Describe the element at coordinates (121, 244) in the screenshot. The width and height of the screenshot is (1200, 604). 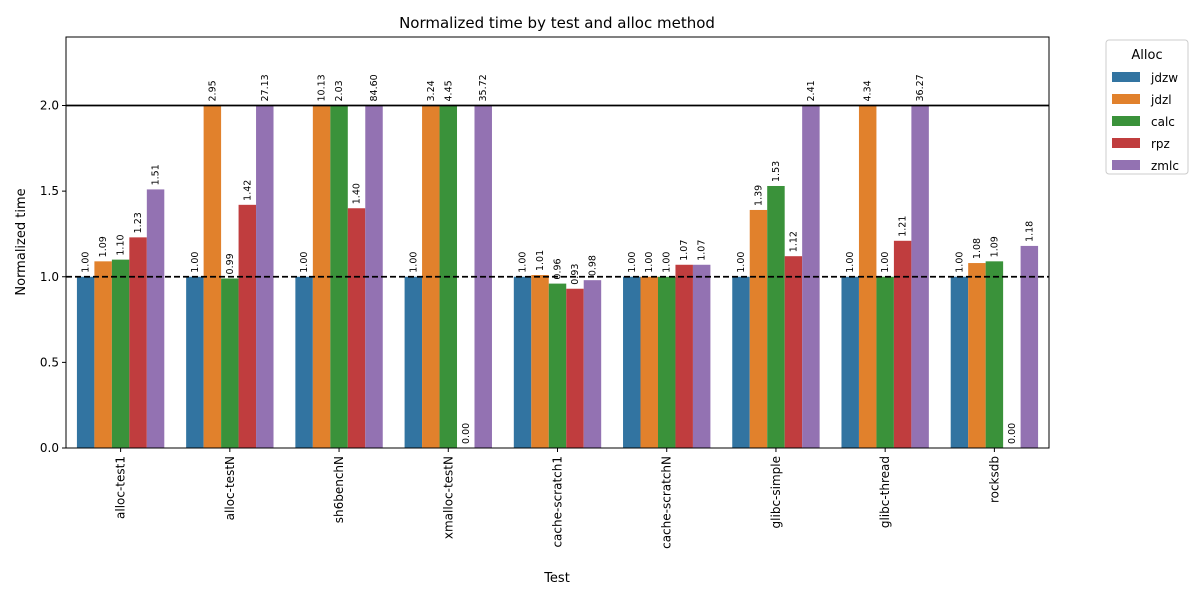
I see `value-label: 1.10` at that location.